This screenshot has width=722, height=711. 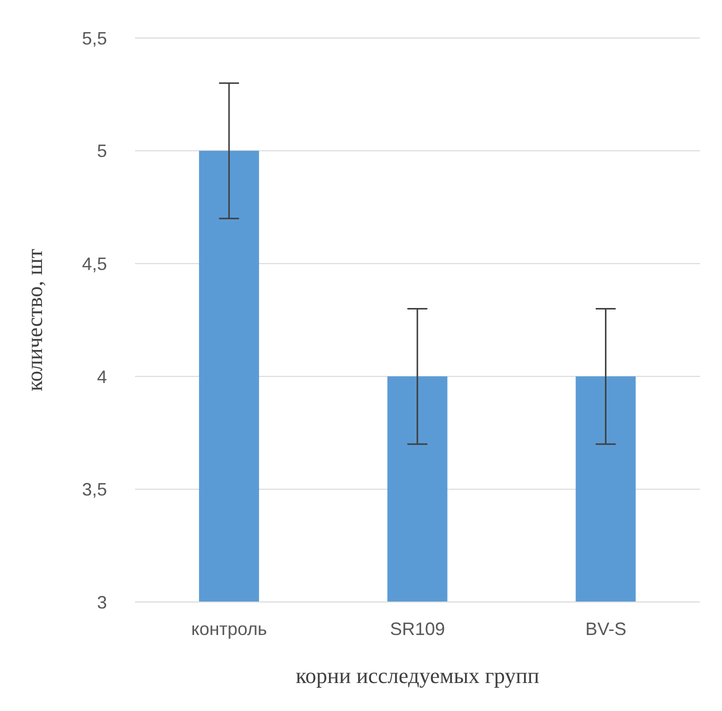 What do you see at coordinates (94, 38) in the screenshot?
I see `y-tick-label: 5,5` at bounding box center [94, 38].